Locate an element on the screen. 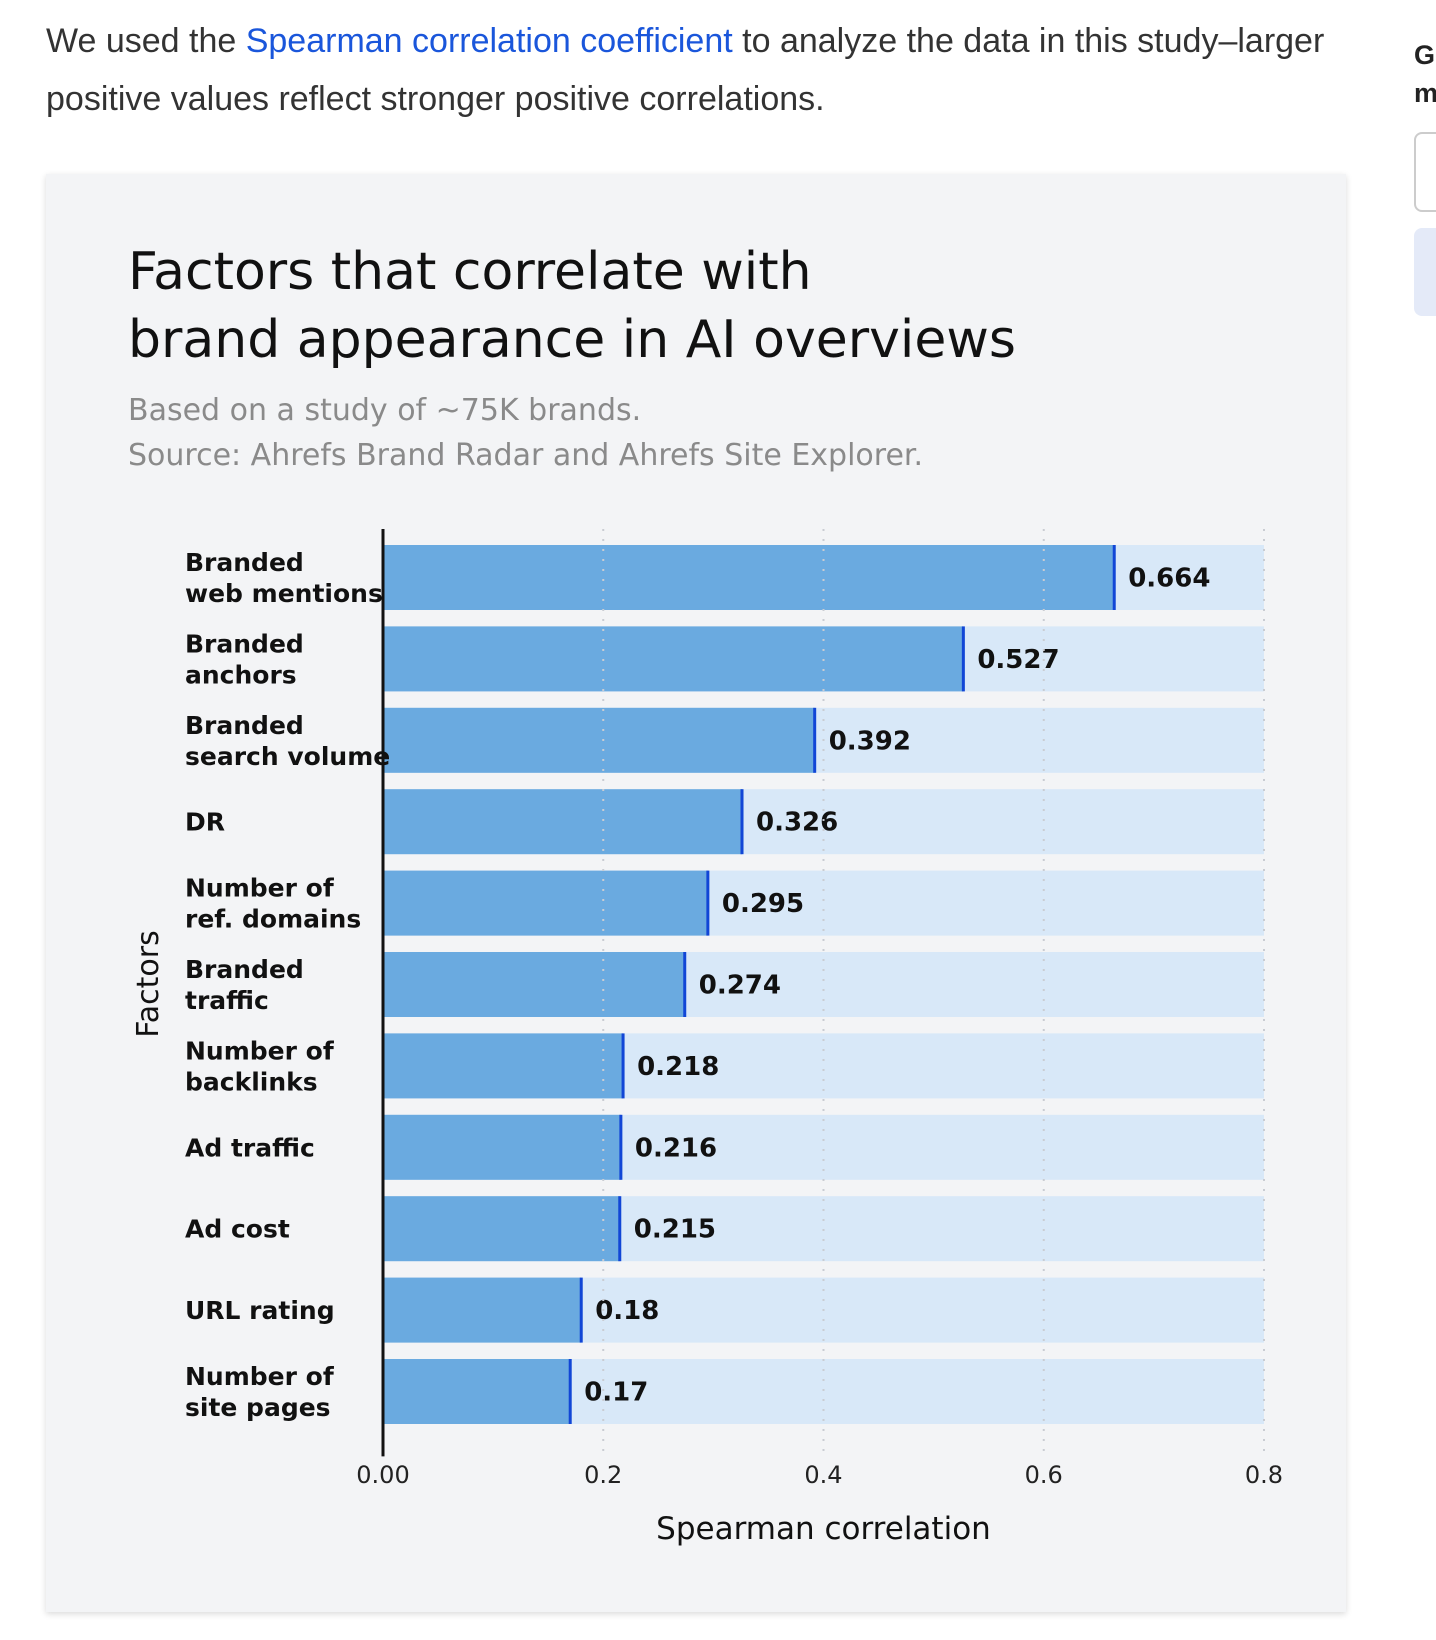  data-label: 0.527 is located at coordinates (1018, 660).